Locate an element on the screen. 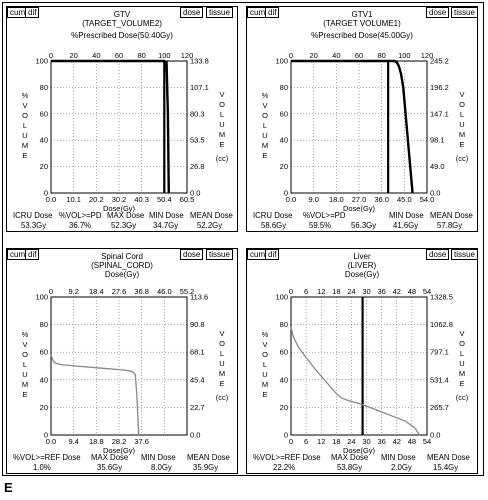 Image resolution: width=488 pixels, height=500 pixels. stat-value-max: 52.3Gy is located at coordinates (124, 225).